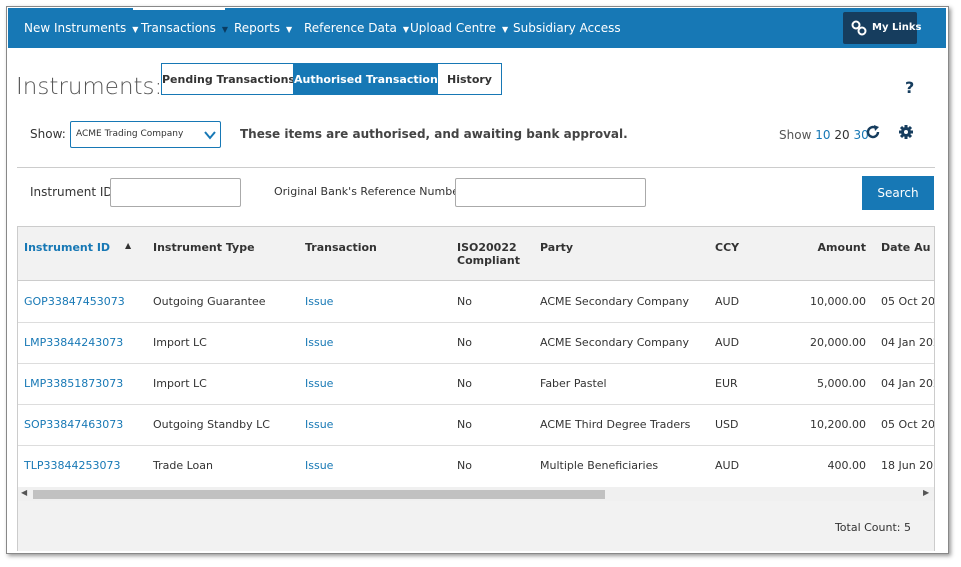 Image resolution: width=961 pixels, height=567 pixels. I want to click on nav-label: Upload Centre, so click(453, 28).